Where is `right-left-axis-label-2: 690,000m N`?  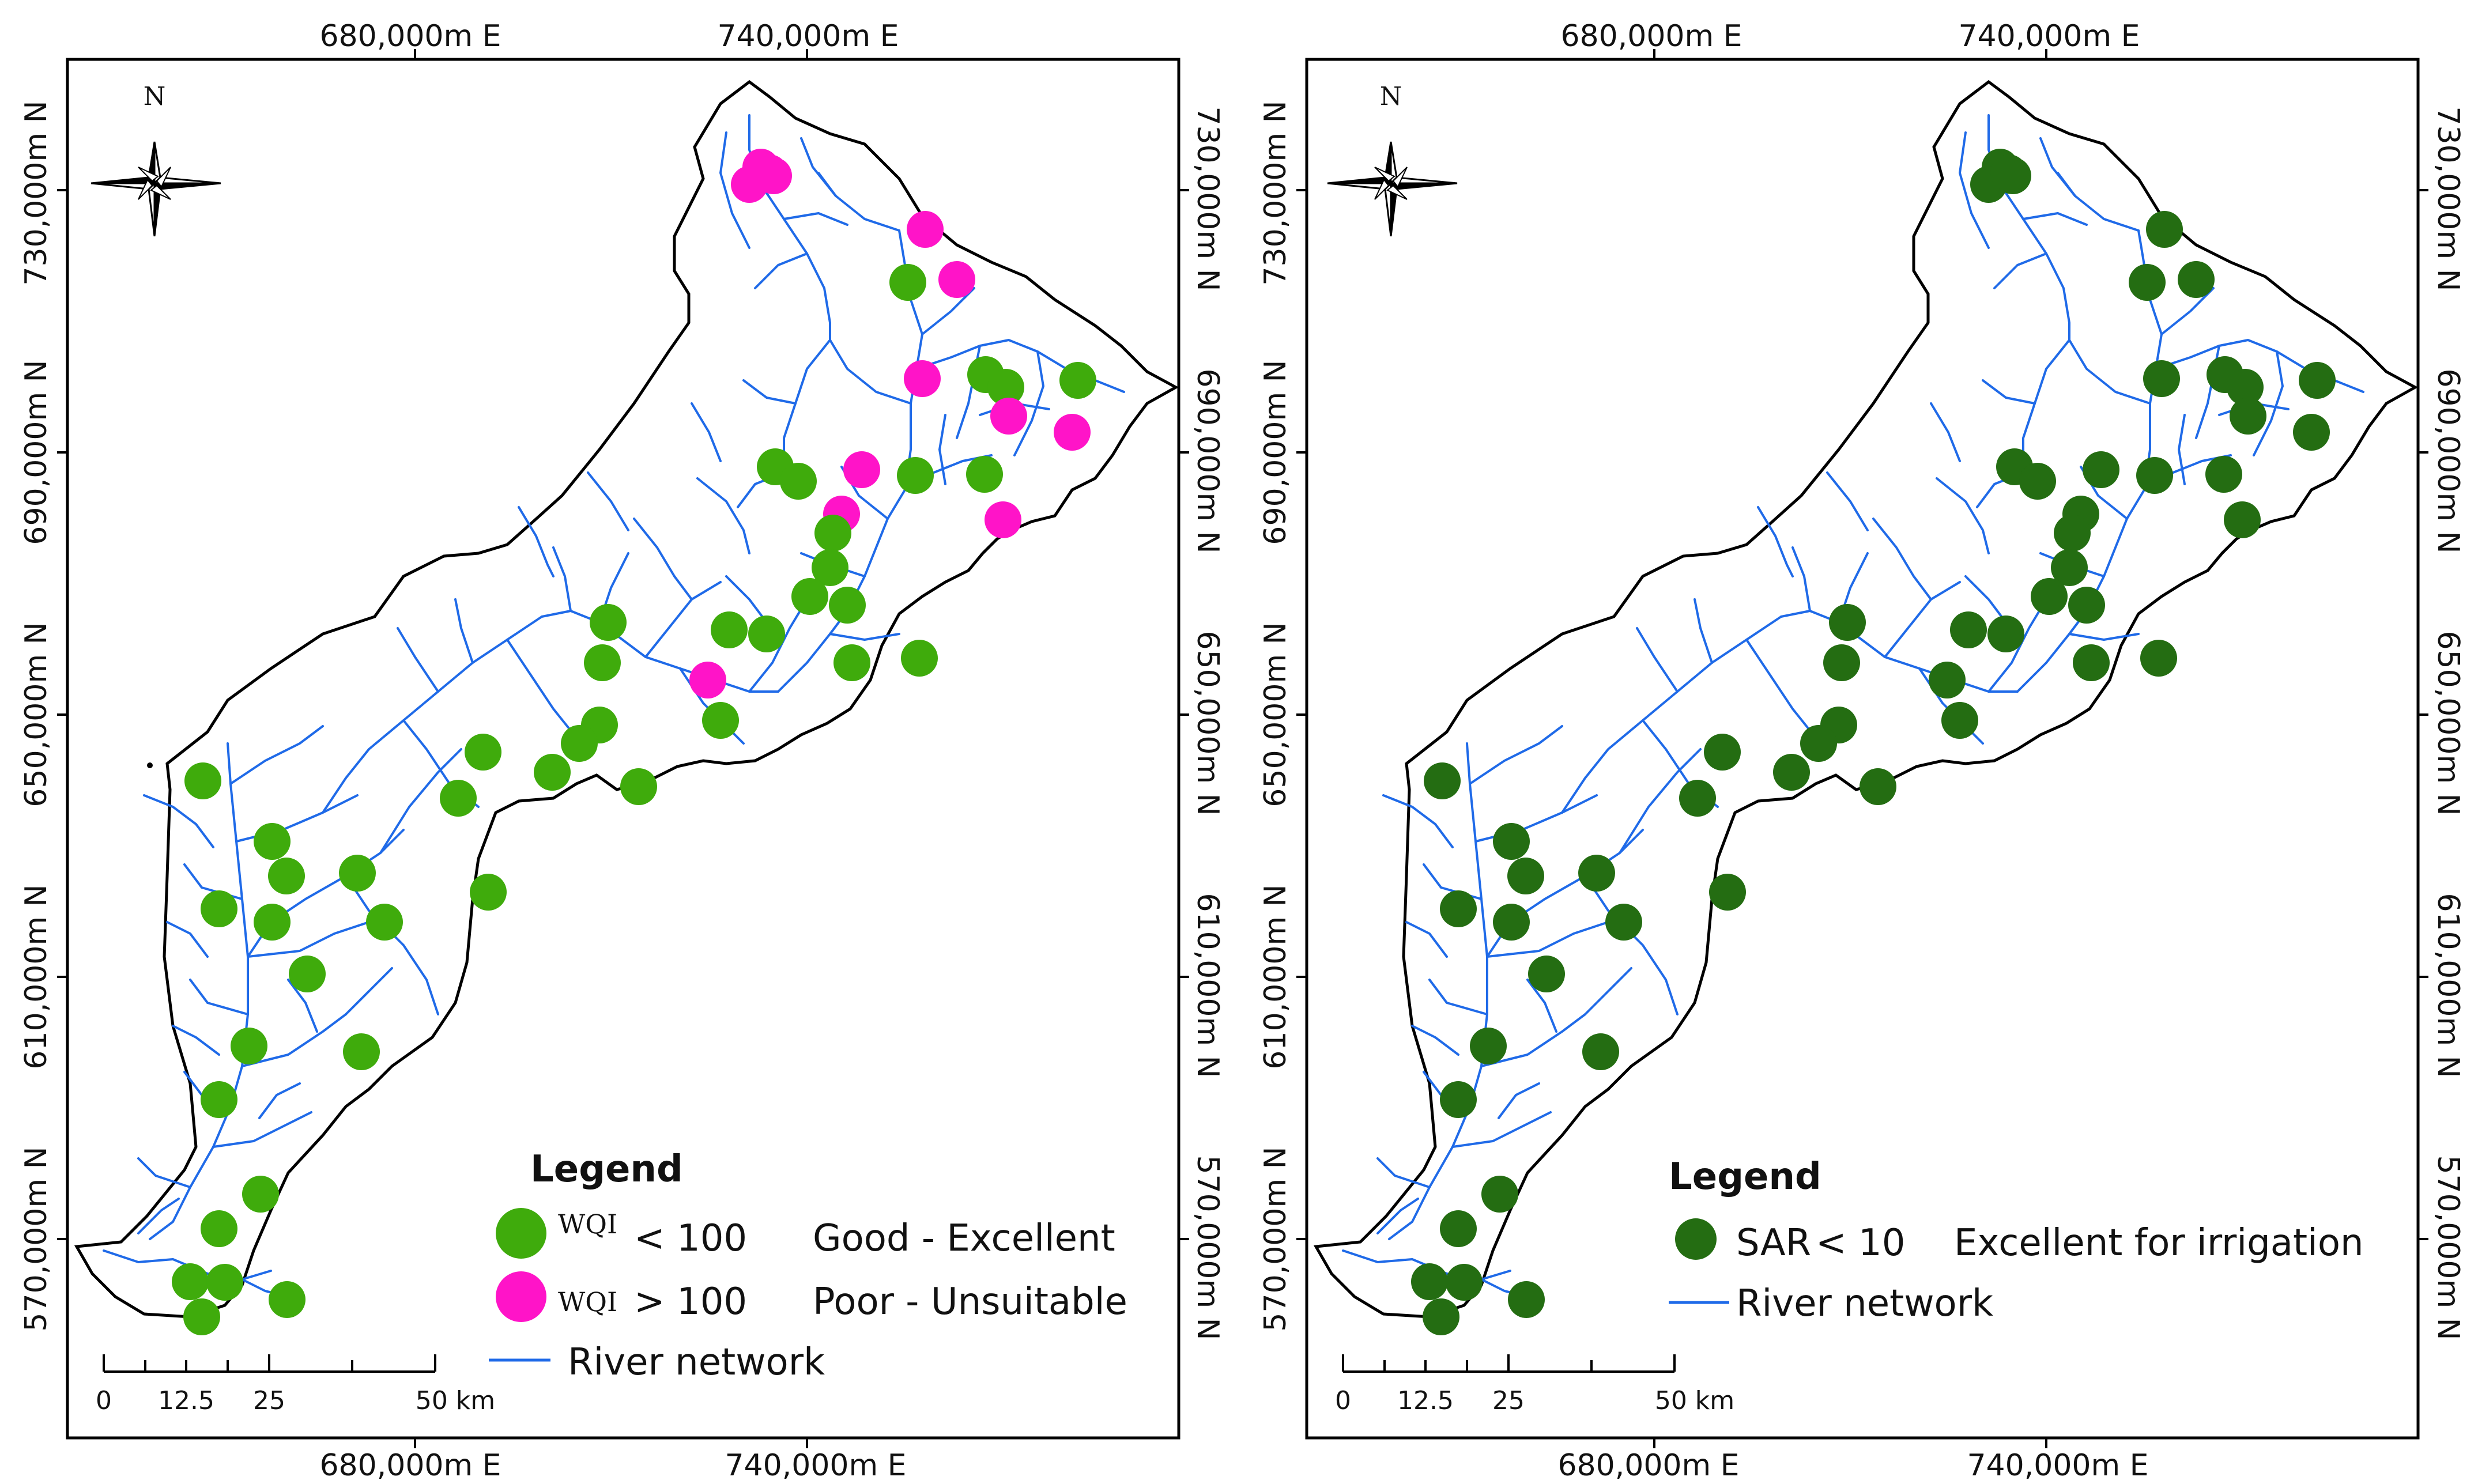 right-left-axis-label-2: 690,000m N is located at coordinates (1276, 453).